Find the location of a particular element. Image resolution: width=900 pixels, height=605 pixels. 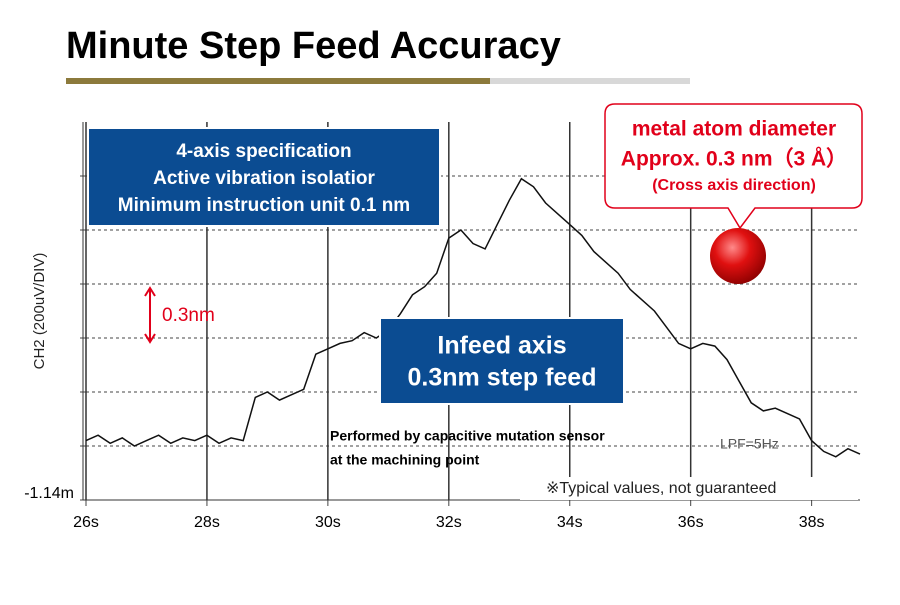

x-tick-label: 30s is located at coordinates (328, 522).